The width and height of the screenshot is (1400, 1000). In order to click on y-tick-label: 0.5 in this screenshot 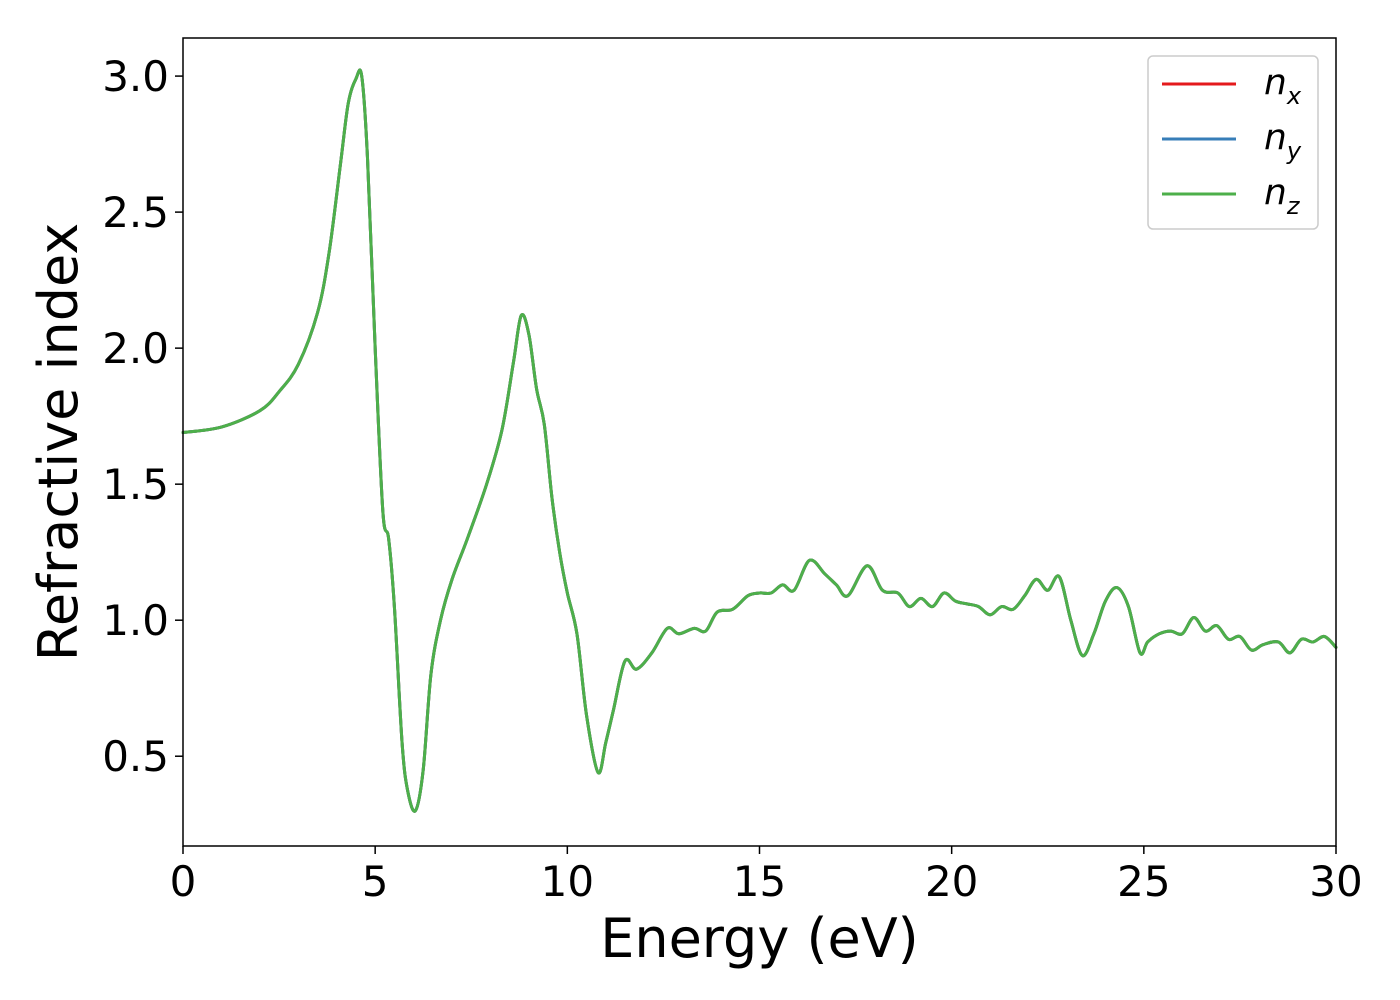, I will do `click(135, 756)`.